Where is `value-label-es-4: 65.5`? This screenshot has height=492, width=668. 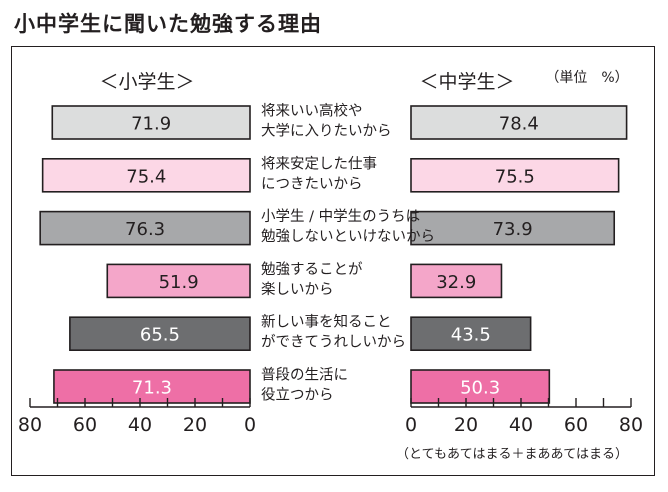 value-label-es-4: 65.5 is located at coordinates (160, 335).